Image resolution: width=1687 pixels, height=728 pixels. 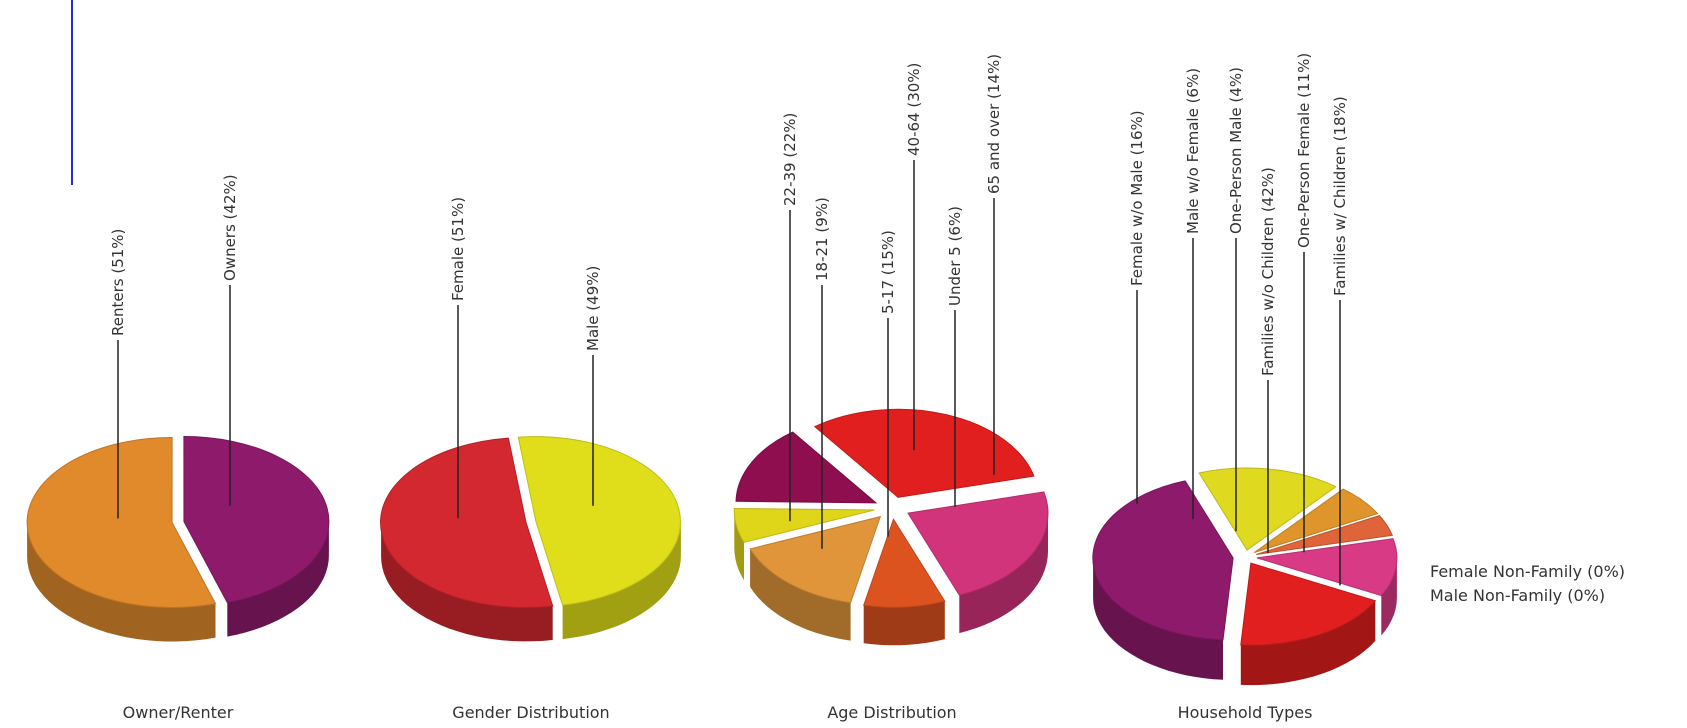 I want to click on slice-label-under-5-6: Under 5 (6%), so click(x=955, y=256).